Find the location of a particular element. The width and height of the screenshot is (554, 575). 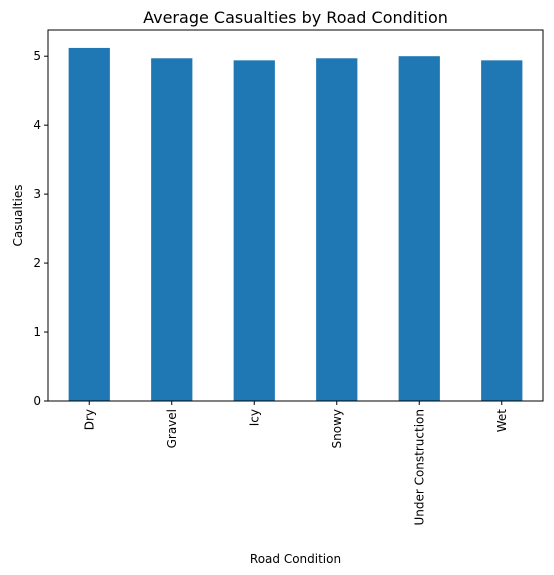

chart-title: Average Casualties by Road Condition is located at coordinates (295, 17).